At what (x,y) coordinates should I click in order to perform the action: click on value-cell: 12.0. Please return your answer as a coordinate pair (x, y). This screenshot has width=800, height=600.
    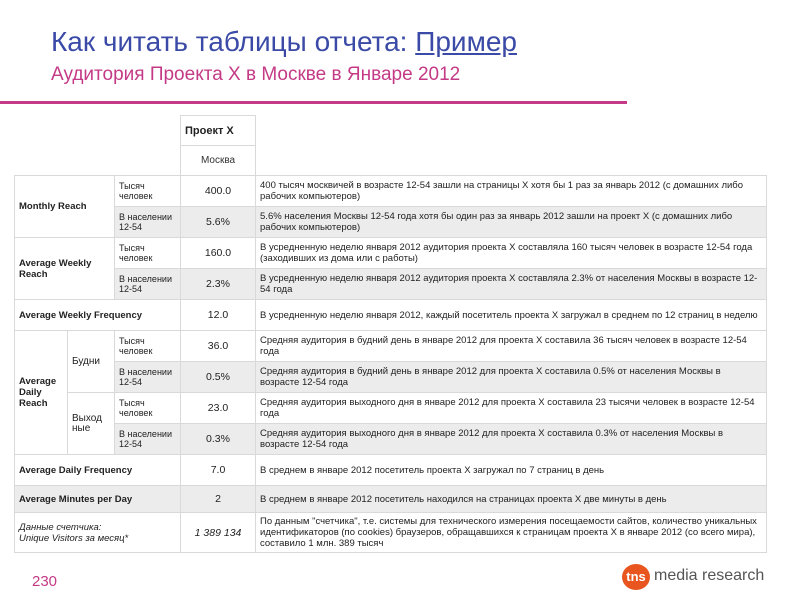
    Looking at the image, I should click on (218, 315).